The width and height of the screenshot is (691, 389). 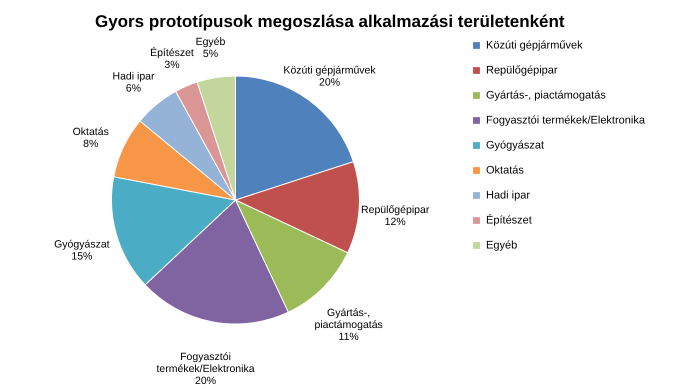 I want to click on slice-label: Repülőgépipar, so click(x=395, y=210).